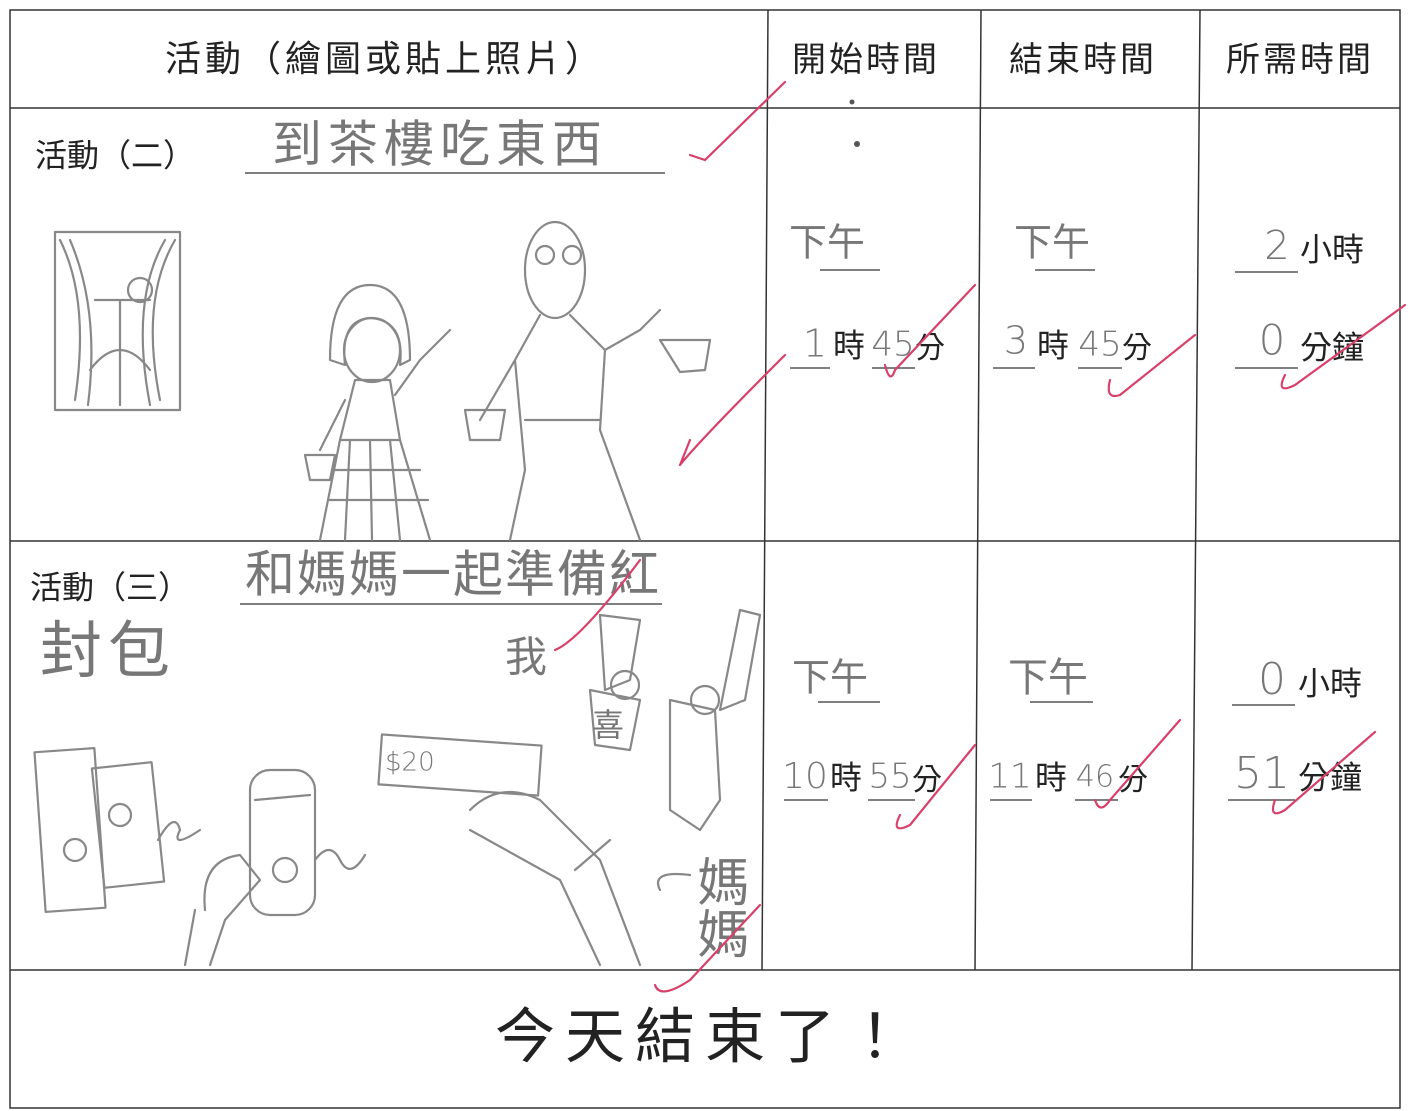  Describe the element at coordinates (805, 776) in the screenshot. I see `hour: 10` at that location.